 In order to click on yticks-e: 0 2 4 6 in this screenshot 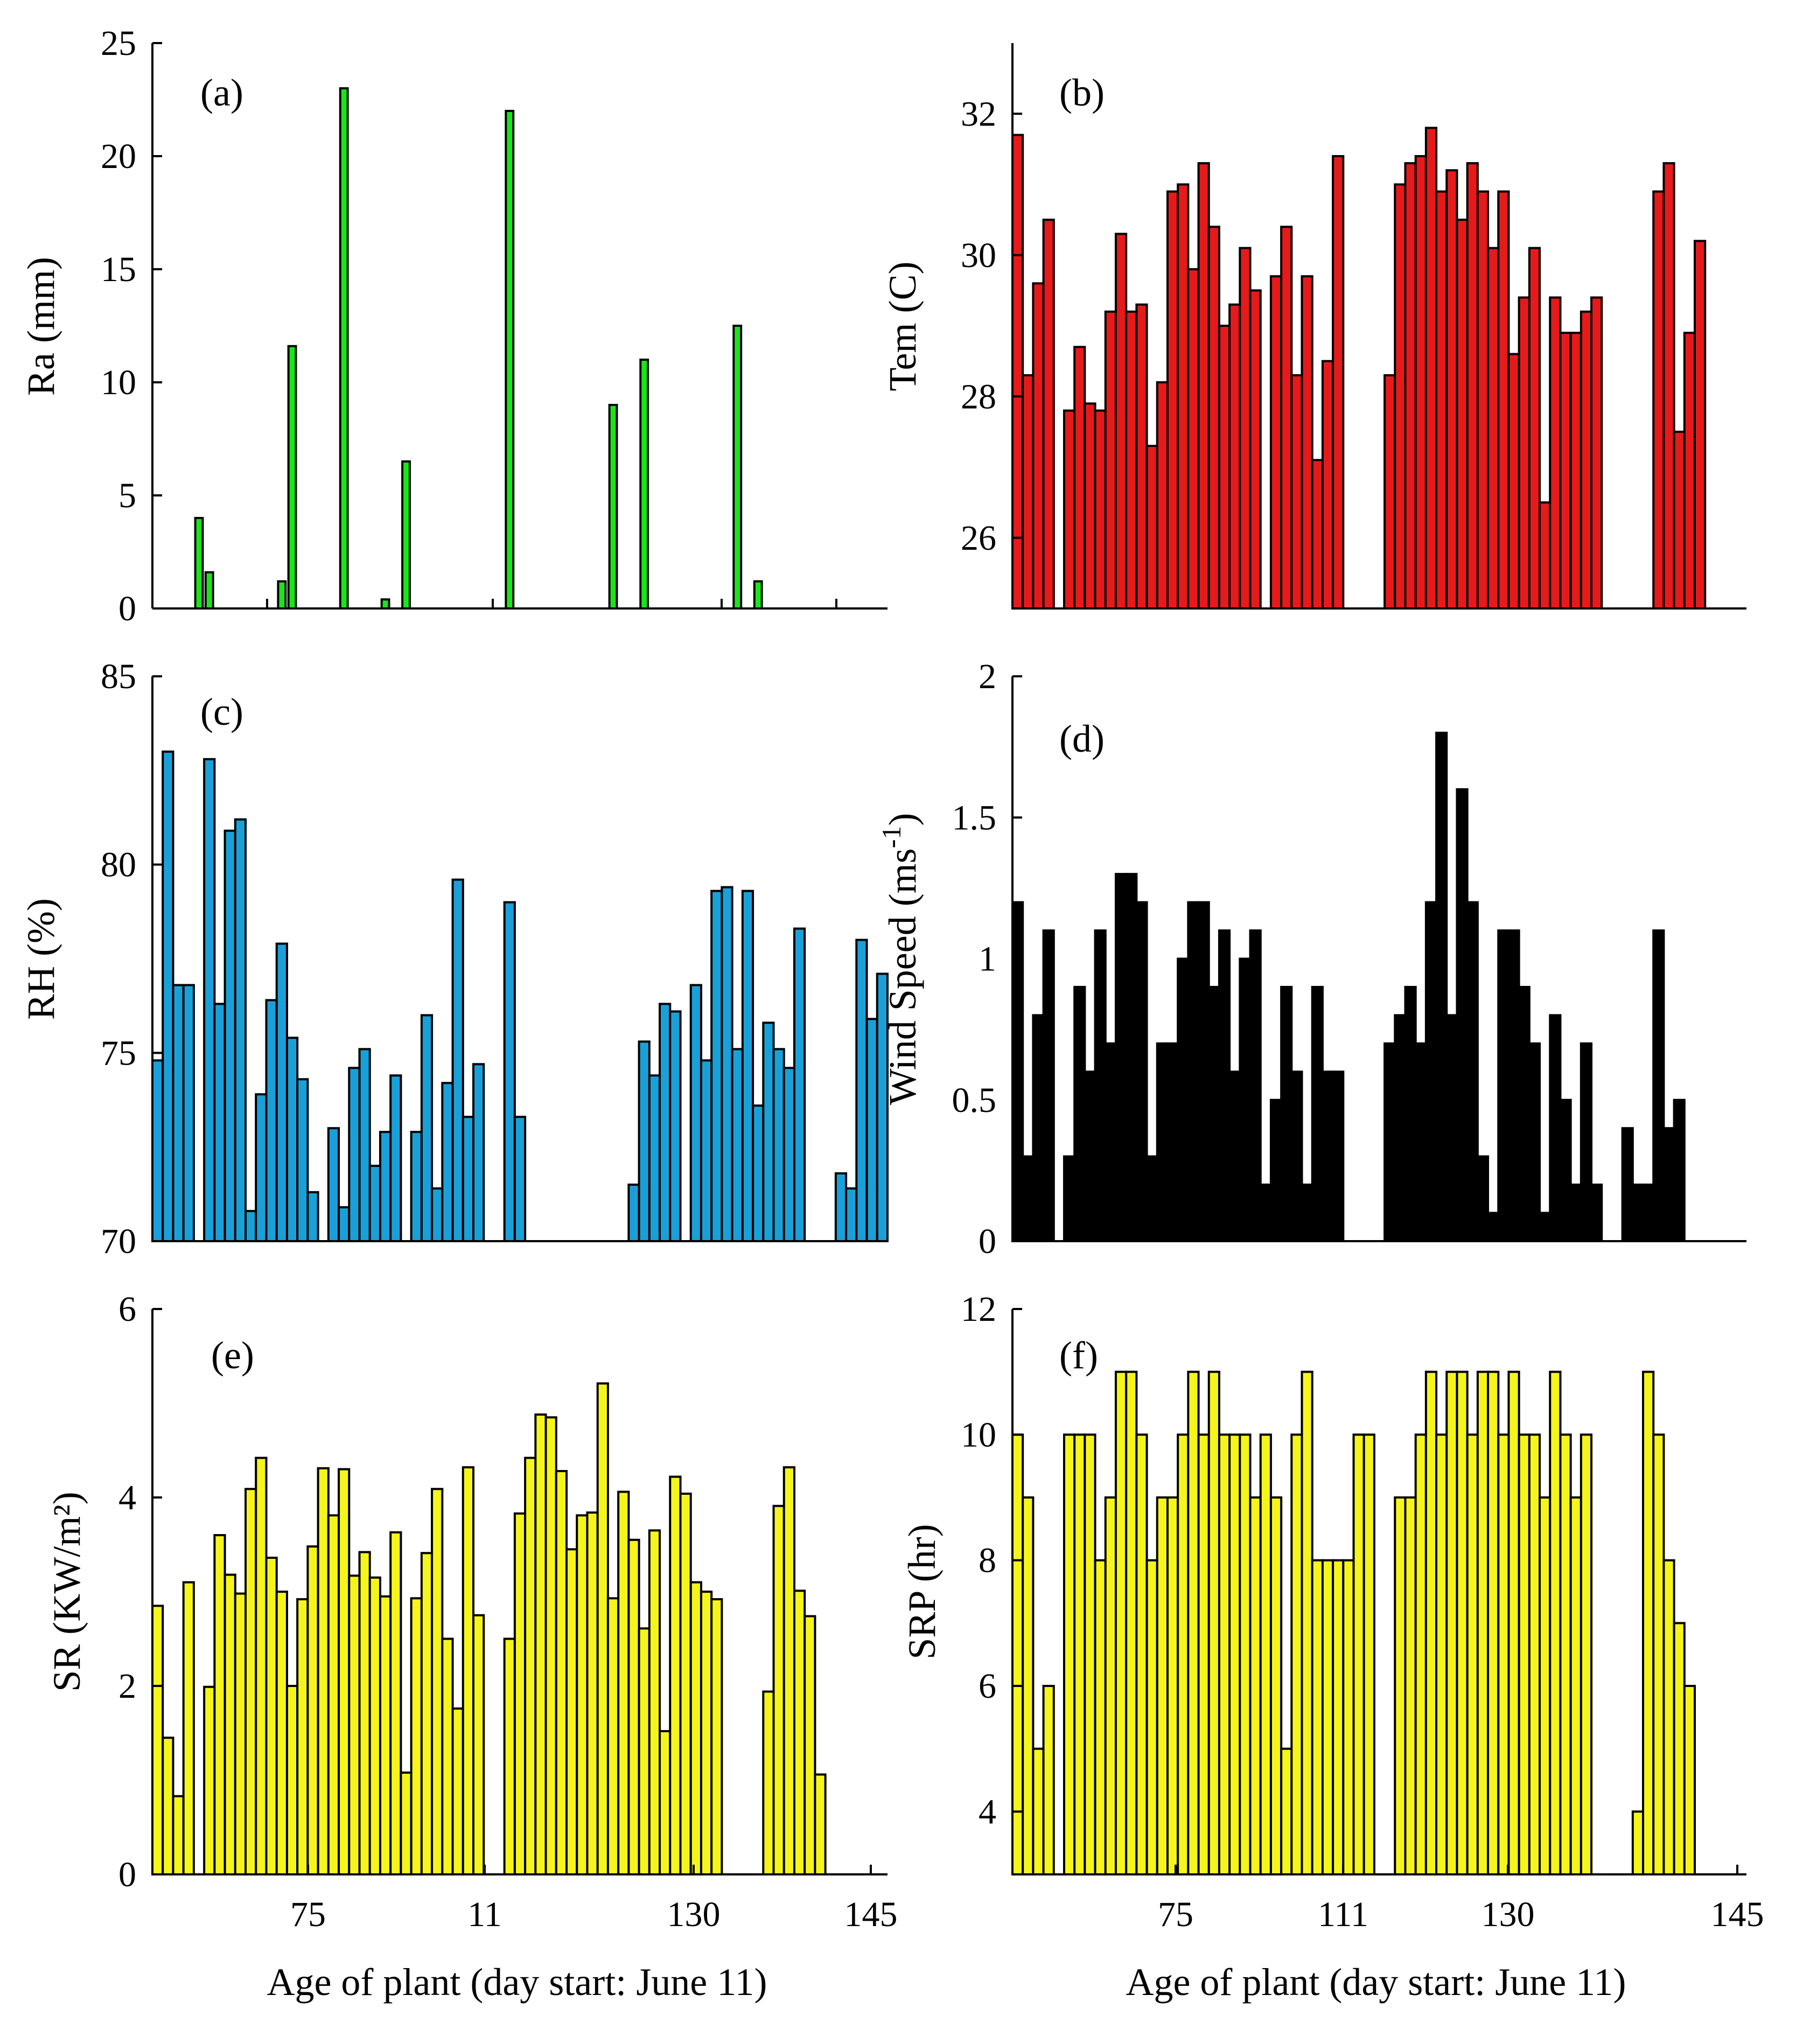, I will do `click(140, 1592)`.